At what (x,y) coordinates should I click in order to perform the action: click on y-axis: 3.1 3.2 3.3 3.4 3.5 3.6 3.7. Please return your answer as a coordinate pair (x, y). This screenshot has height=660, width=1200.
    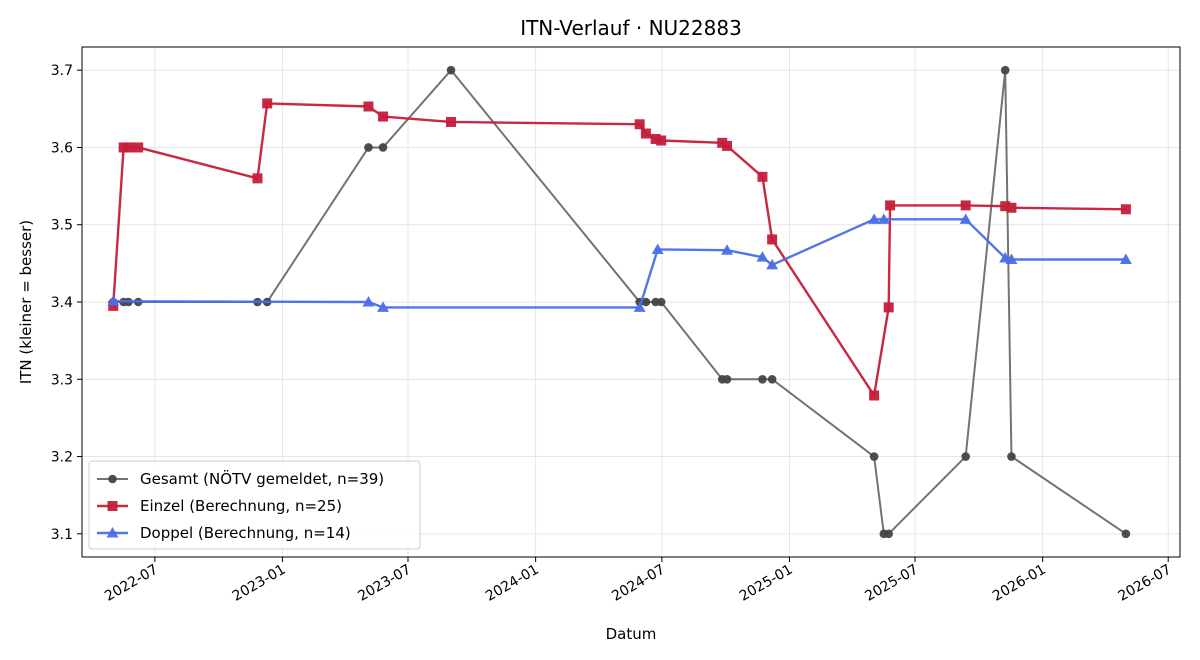
    Looking at the image, I should click on (66, 303).